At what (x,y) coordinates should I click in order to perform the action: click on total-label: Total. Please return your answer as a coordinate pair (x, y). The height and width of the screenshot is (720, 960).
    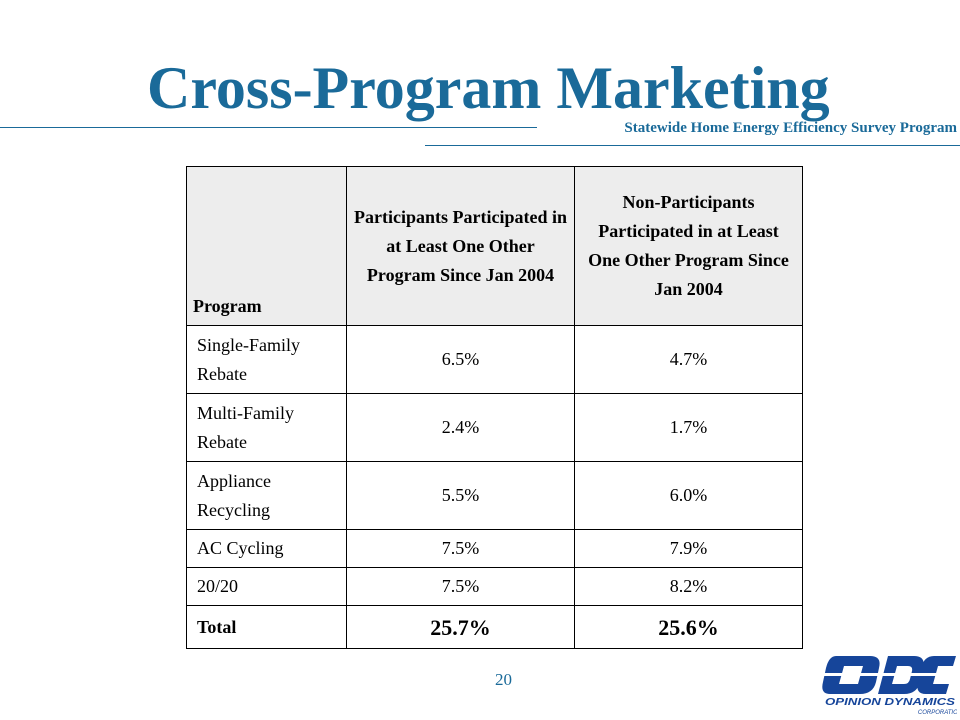
    Looking at the image, I should click on (266, 627).